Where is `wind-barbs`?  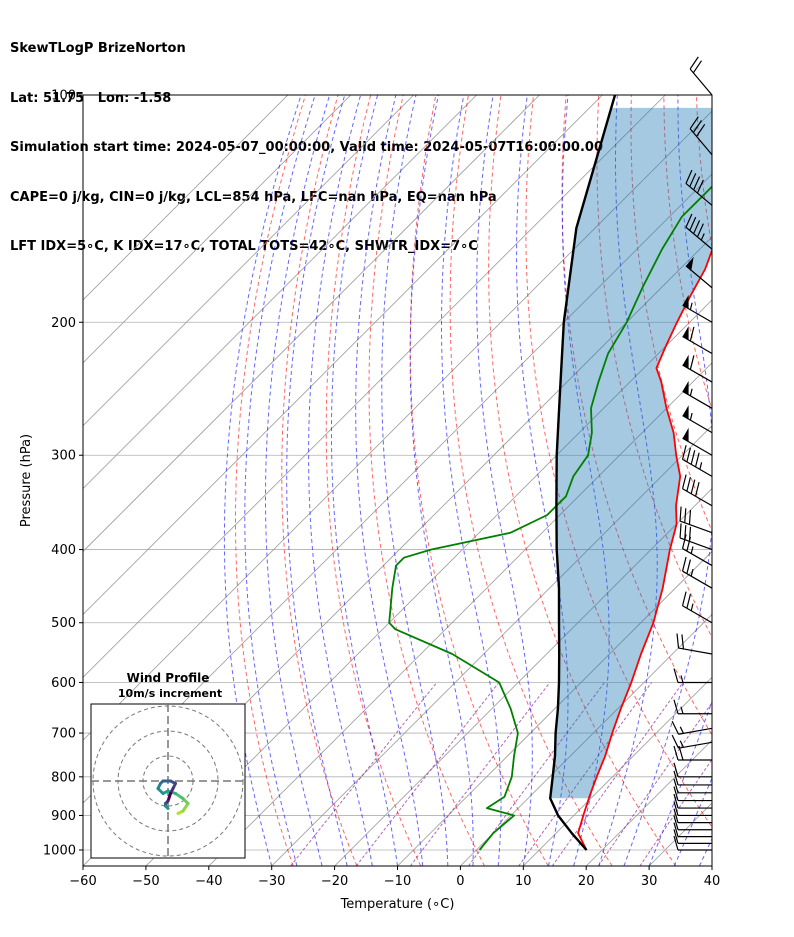
wind-barbs is located at coordinates (692, 453).